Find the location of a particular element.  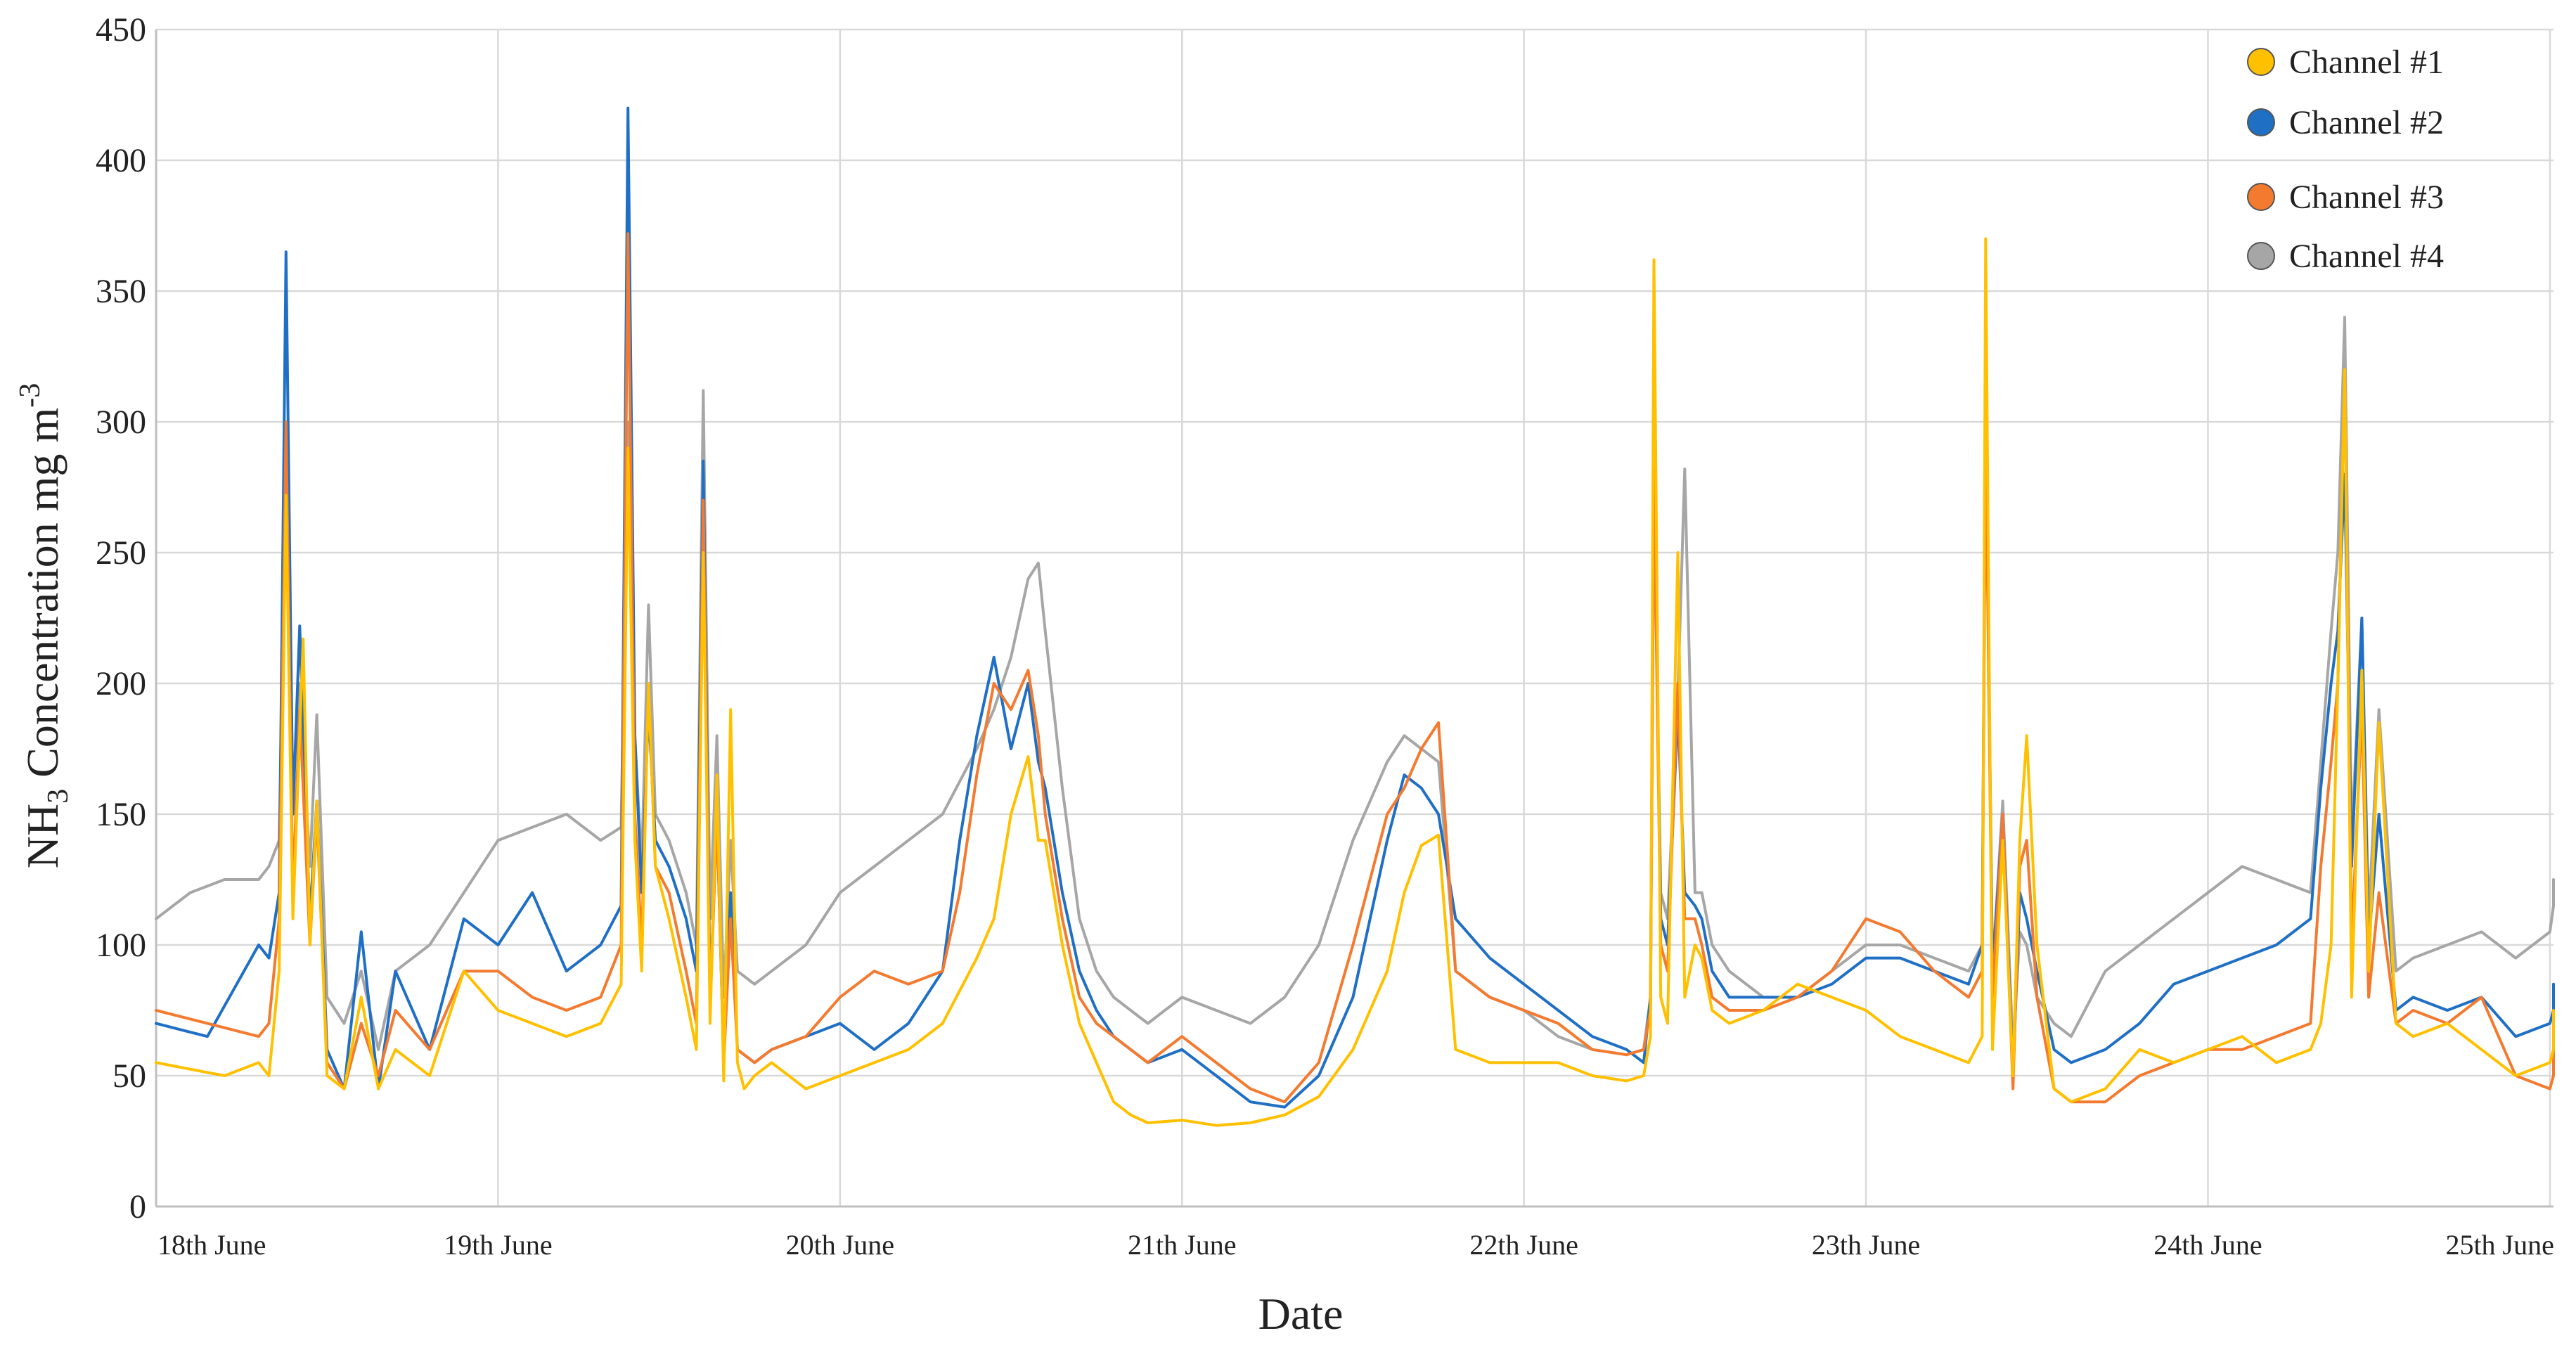

y-axis-title-superscript: -3 is located at coordinates (30, 396).